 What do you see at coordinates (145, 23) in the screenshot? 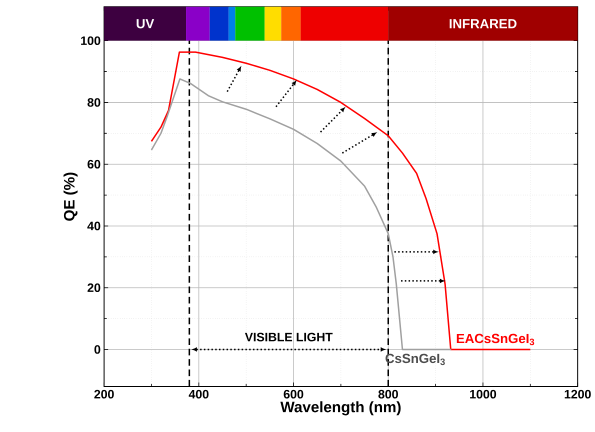
I see `band-label: UV` at bounding box center [145, 23].